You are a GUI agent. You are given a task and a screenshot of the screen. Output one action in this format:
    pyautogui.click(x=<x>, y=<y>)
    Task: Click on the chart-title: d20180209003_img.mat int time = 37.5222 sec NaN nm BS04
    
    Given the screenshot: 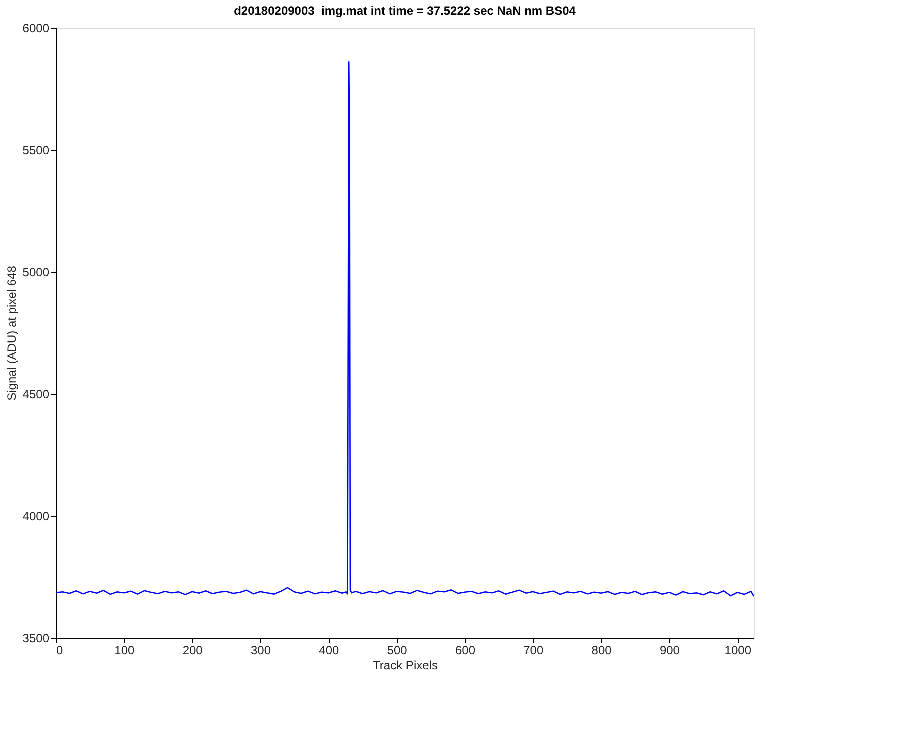 What is the action you would take?
    pyautogui.click(x=405, y=11)
    